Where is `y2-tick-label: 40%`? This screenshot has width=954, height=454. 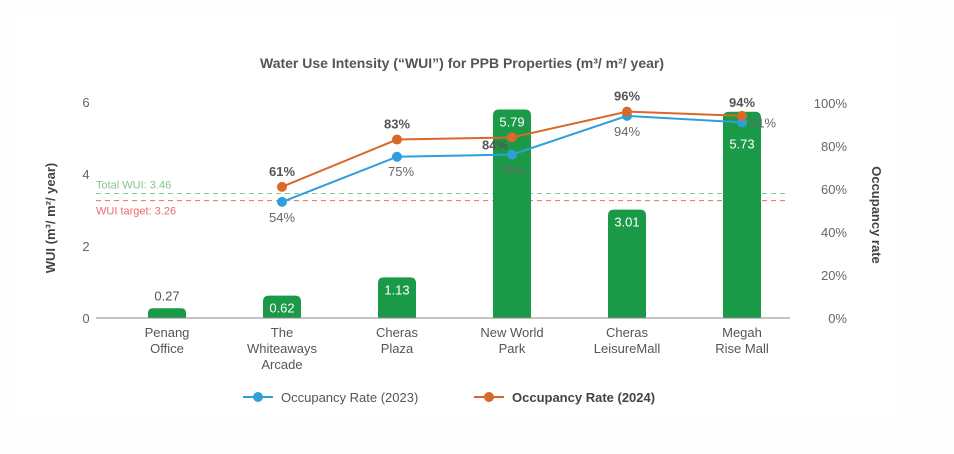 y2-tick-label: 40% is located at coordinates (834, 232).